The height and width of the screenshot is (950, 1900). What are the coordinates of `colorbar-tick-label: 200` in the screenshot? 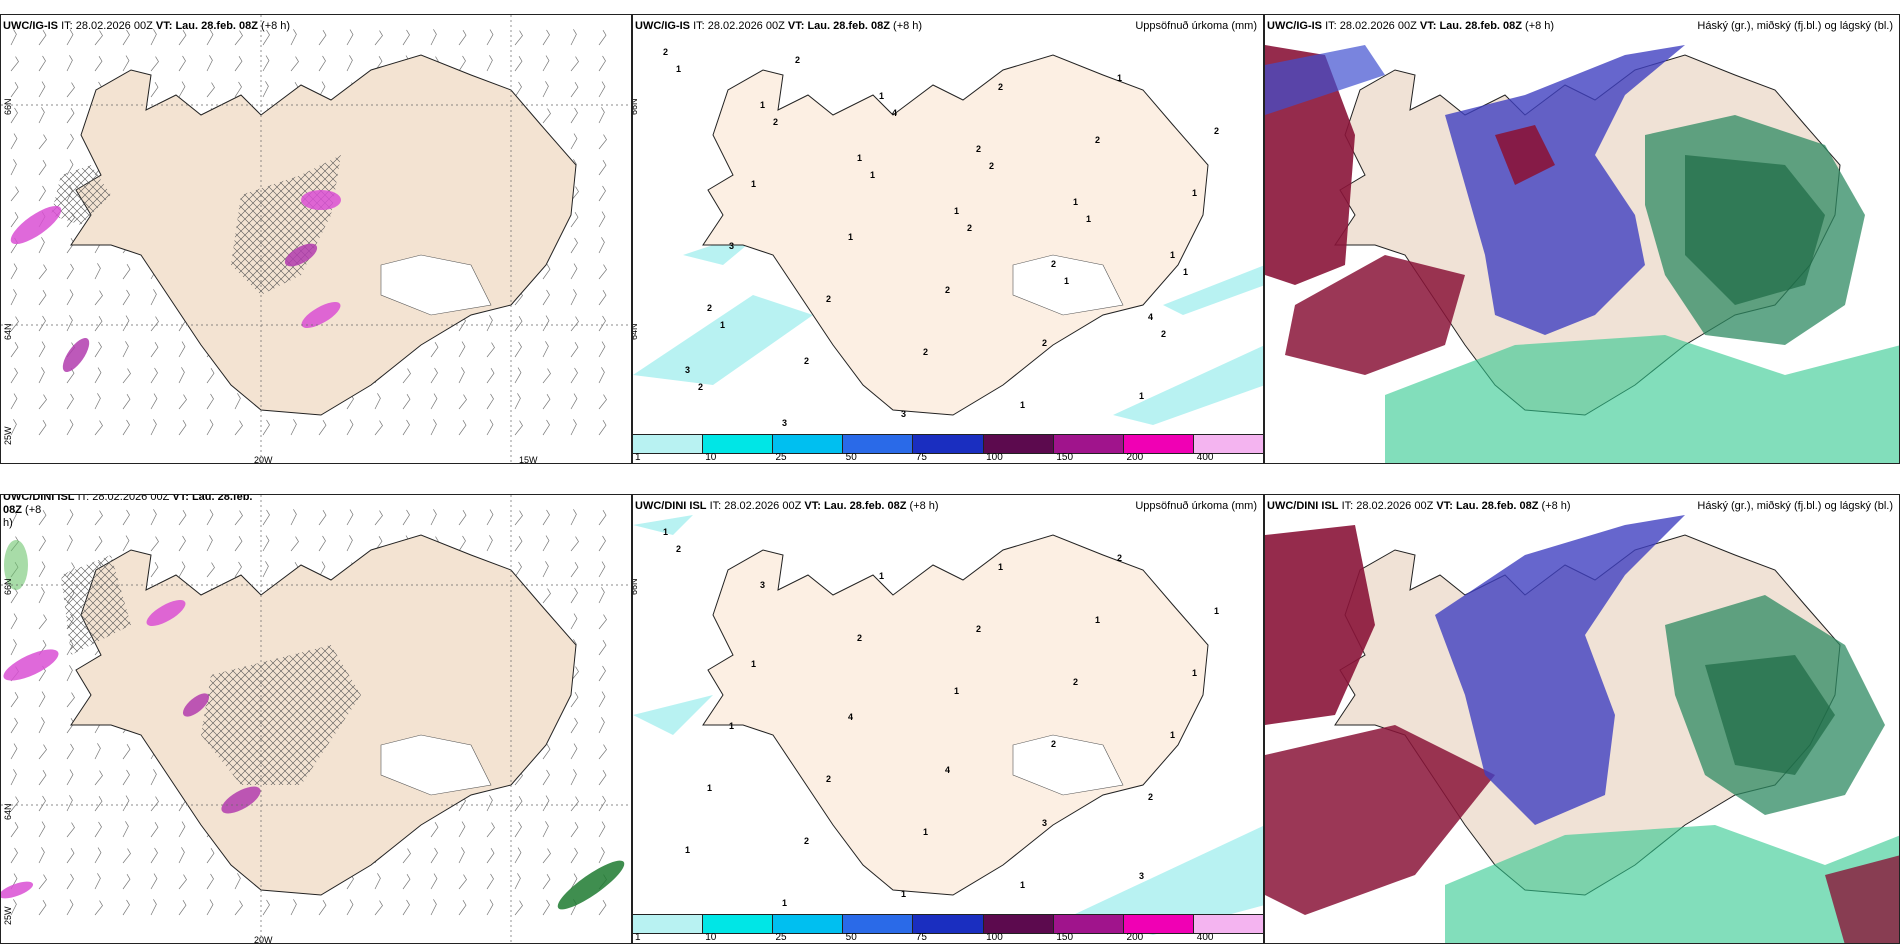 It's located at (1135, 457).